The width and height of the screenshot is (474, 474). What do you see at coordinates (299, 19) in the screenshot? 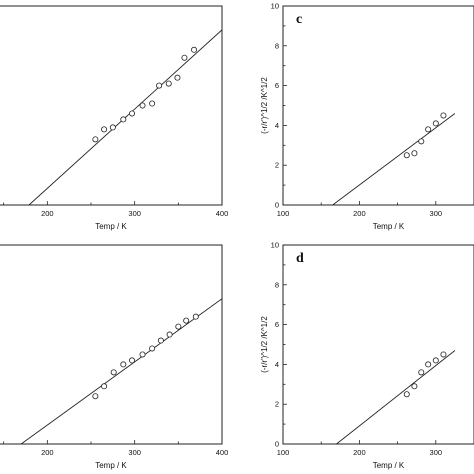
I see `panel-label: c` at bounding box center [299, 19].